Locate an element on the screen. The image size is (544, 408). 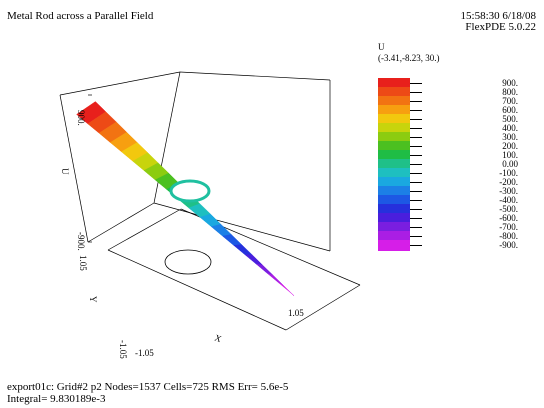
legend-value: -200. is located at coordinates (508, 182).